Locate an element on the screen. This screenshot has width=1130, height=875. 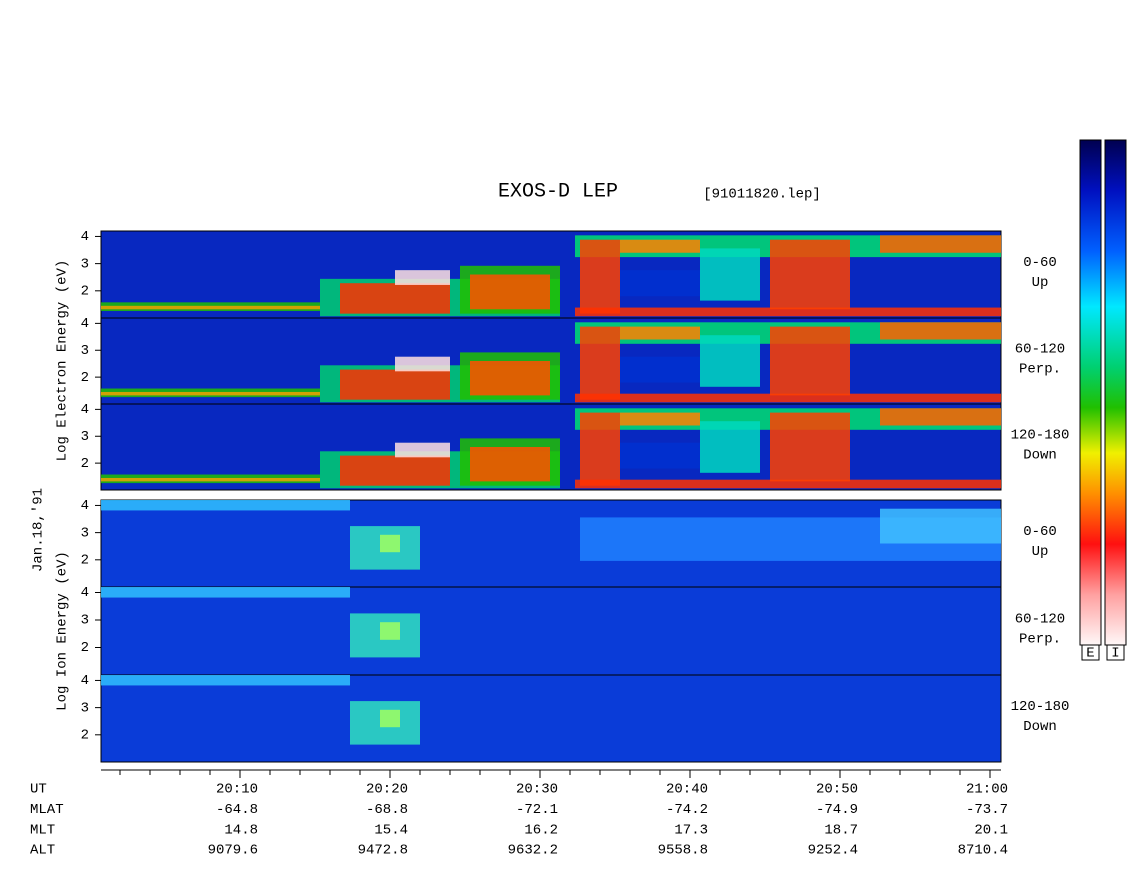
orbit-value: 16.2 is located at coordinates (541, 830).